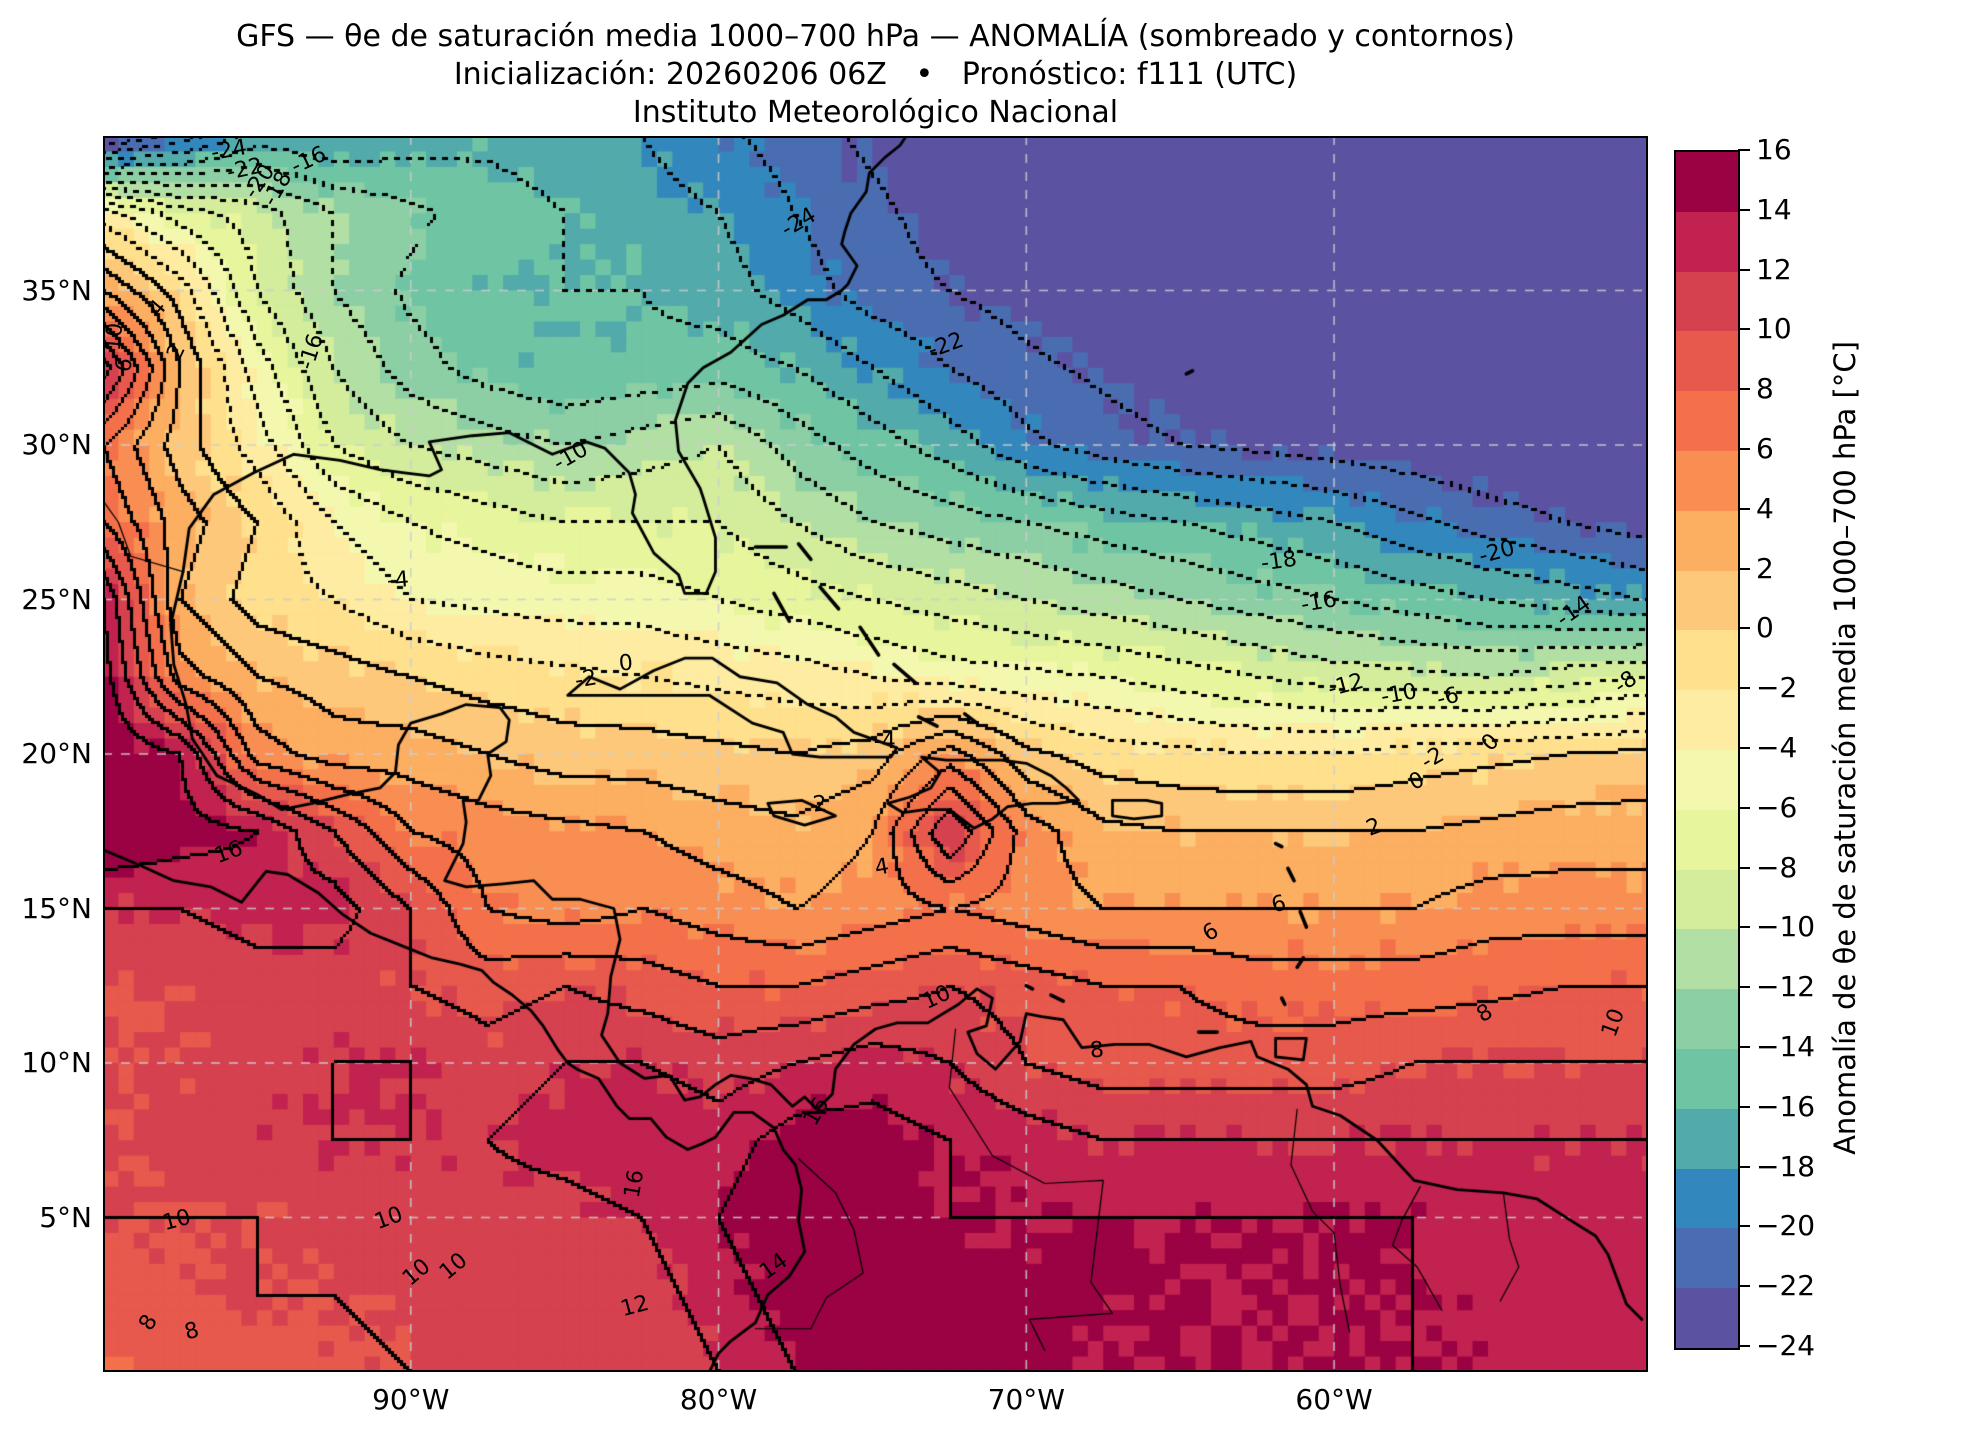 This screenshot has height=1440, width=1980. Describe the element at coordinates (1774, 329) in the screenshot. I see `colorbar-tick-label: 10` at that location.